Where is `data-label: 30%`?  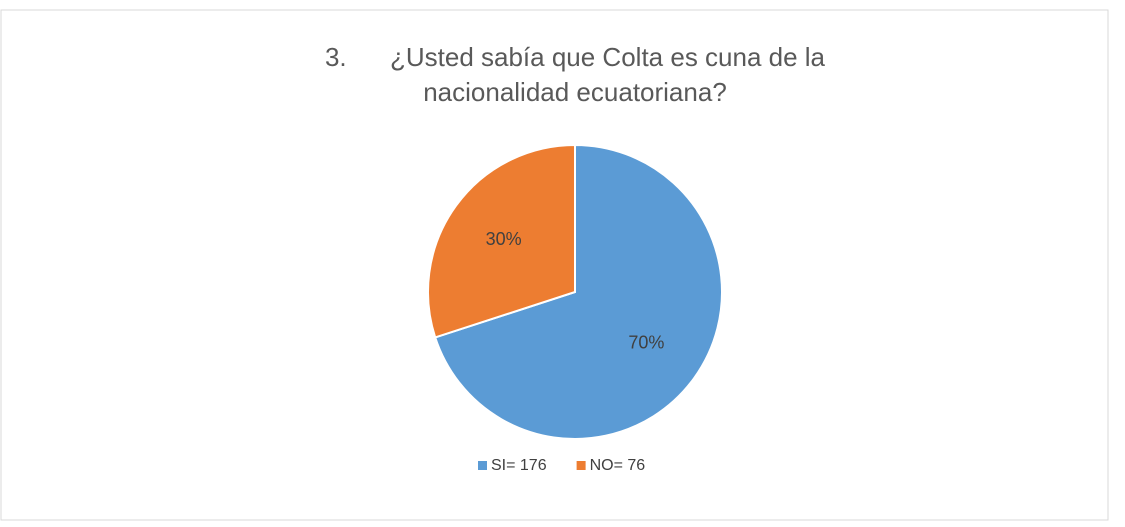
data-label: 30% is located at coordinates (504, 239).